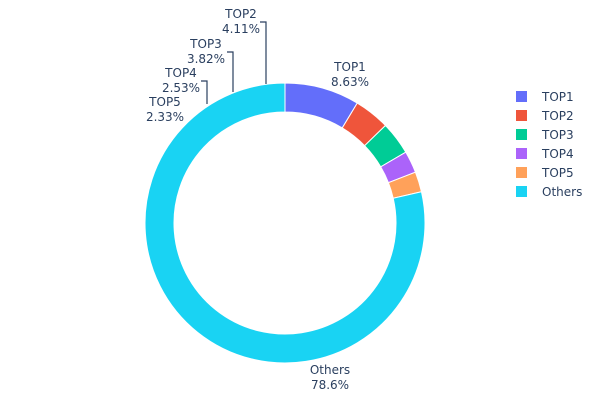 Image resolution: width=600 pixels, height=404 pixels. Describe the element at coordinates (330, 370) in the screenshot. I see `slice-label-others: Others` at that location.